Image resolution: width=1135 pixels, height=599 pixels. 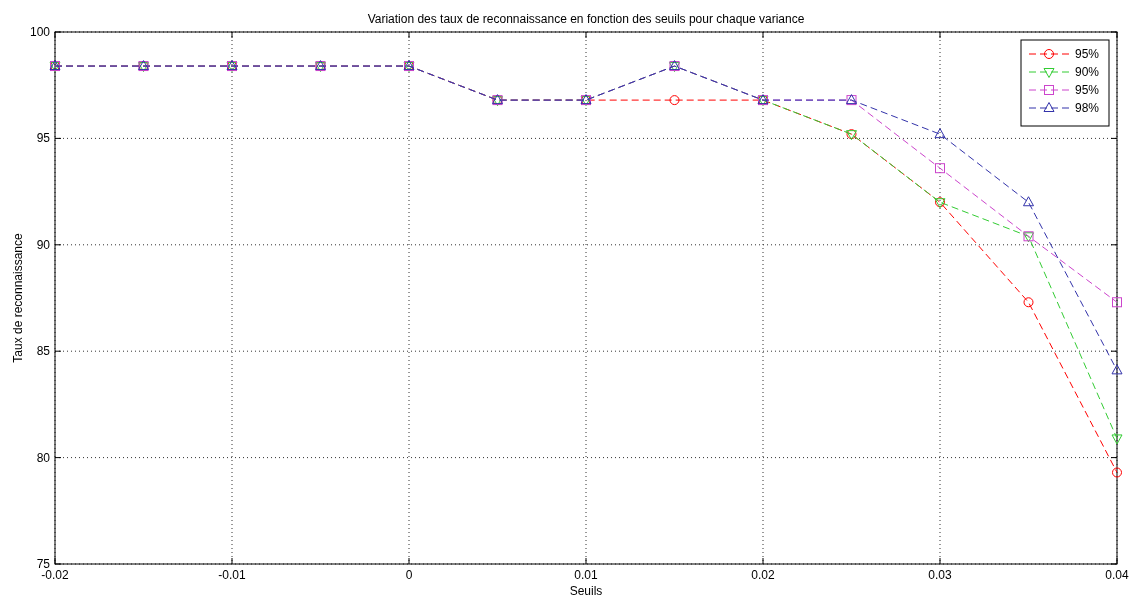 What do you see at coordinates (43, 457) in the screenshot?
I see `y-tick-label: 80` at bounding box center [43, 457].